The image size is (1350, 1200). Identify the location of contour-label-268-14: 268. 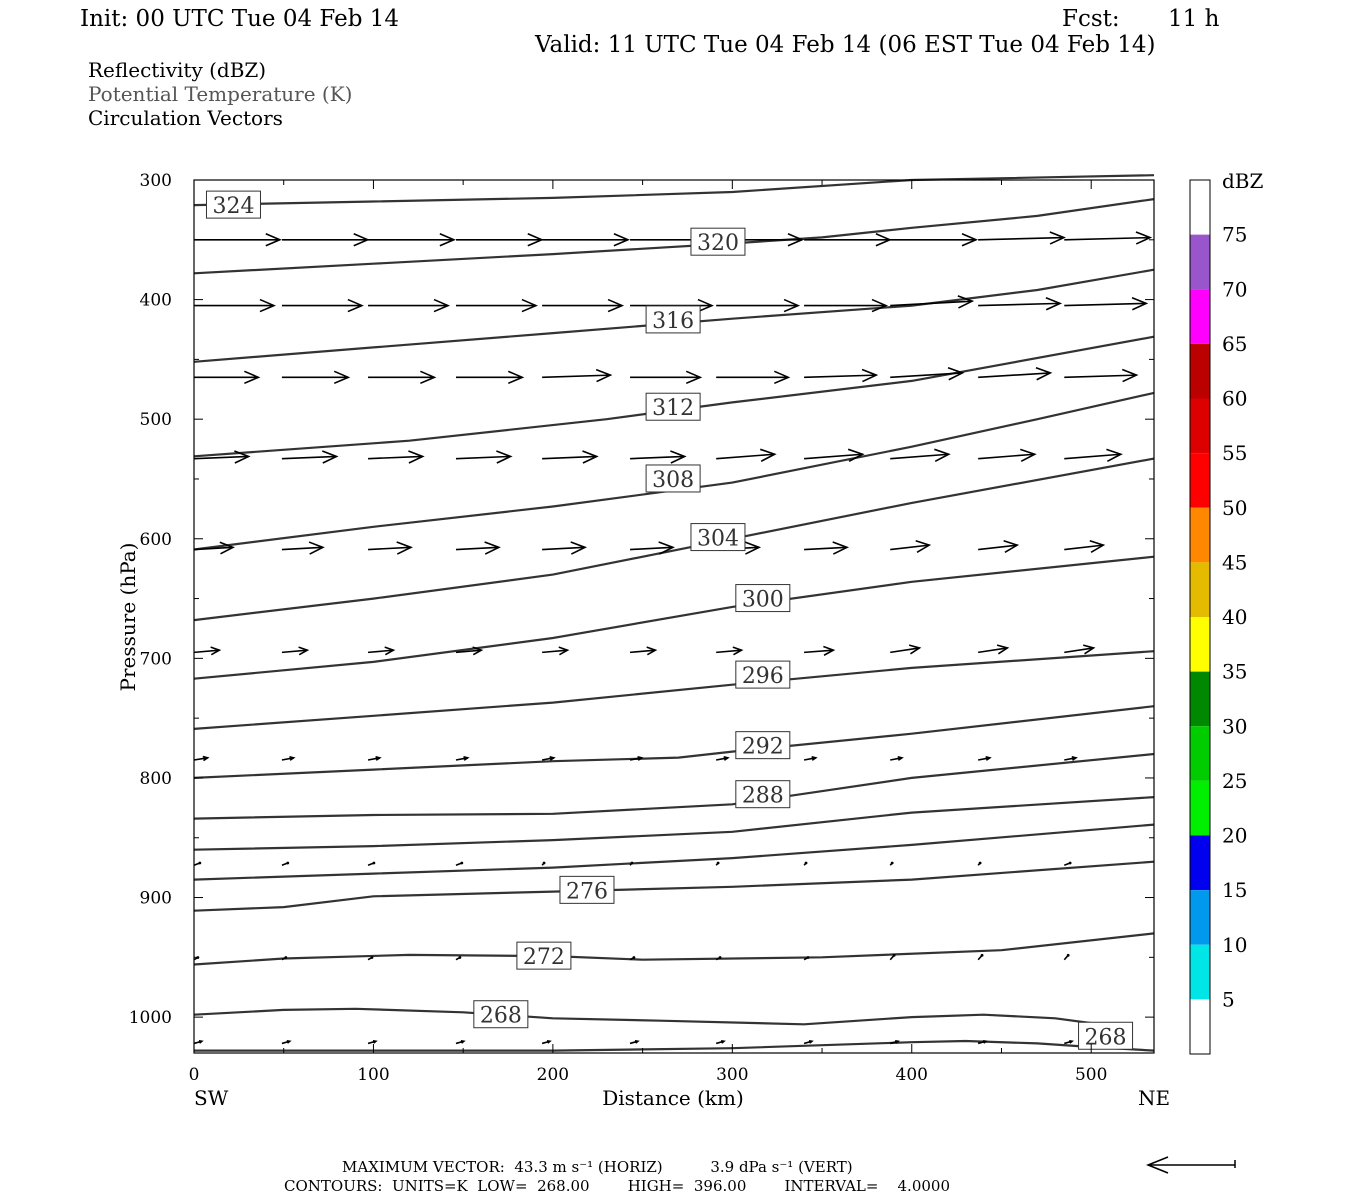
(501, 1014).